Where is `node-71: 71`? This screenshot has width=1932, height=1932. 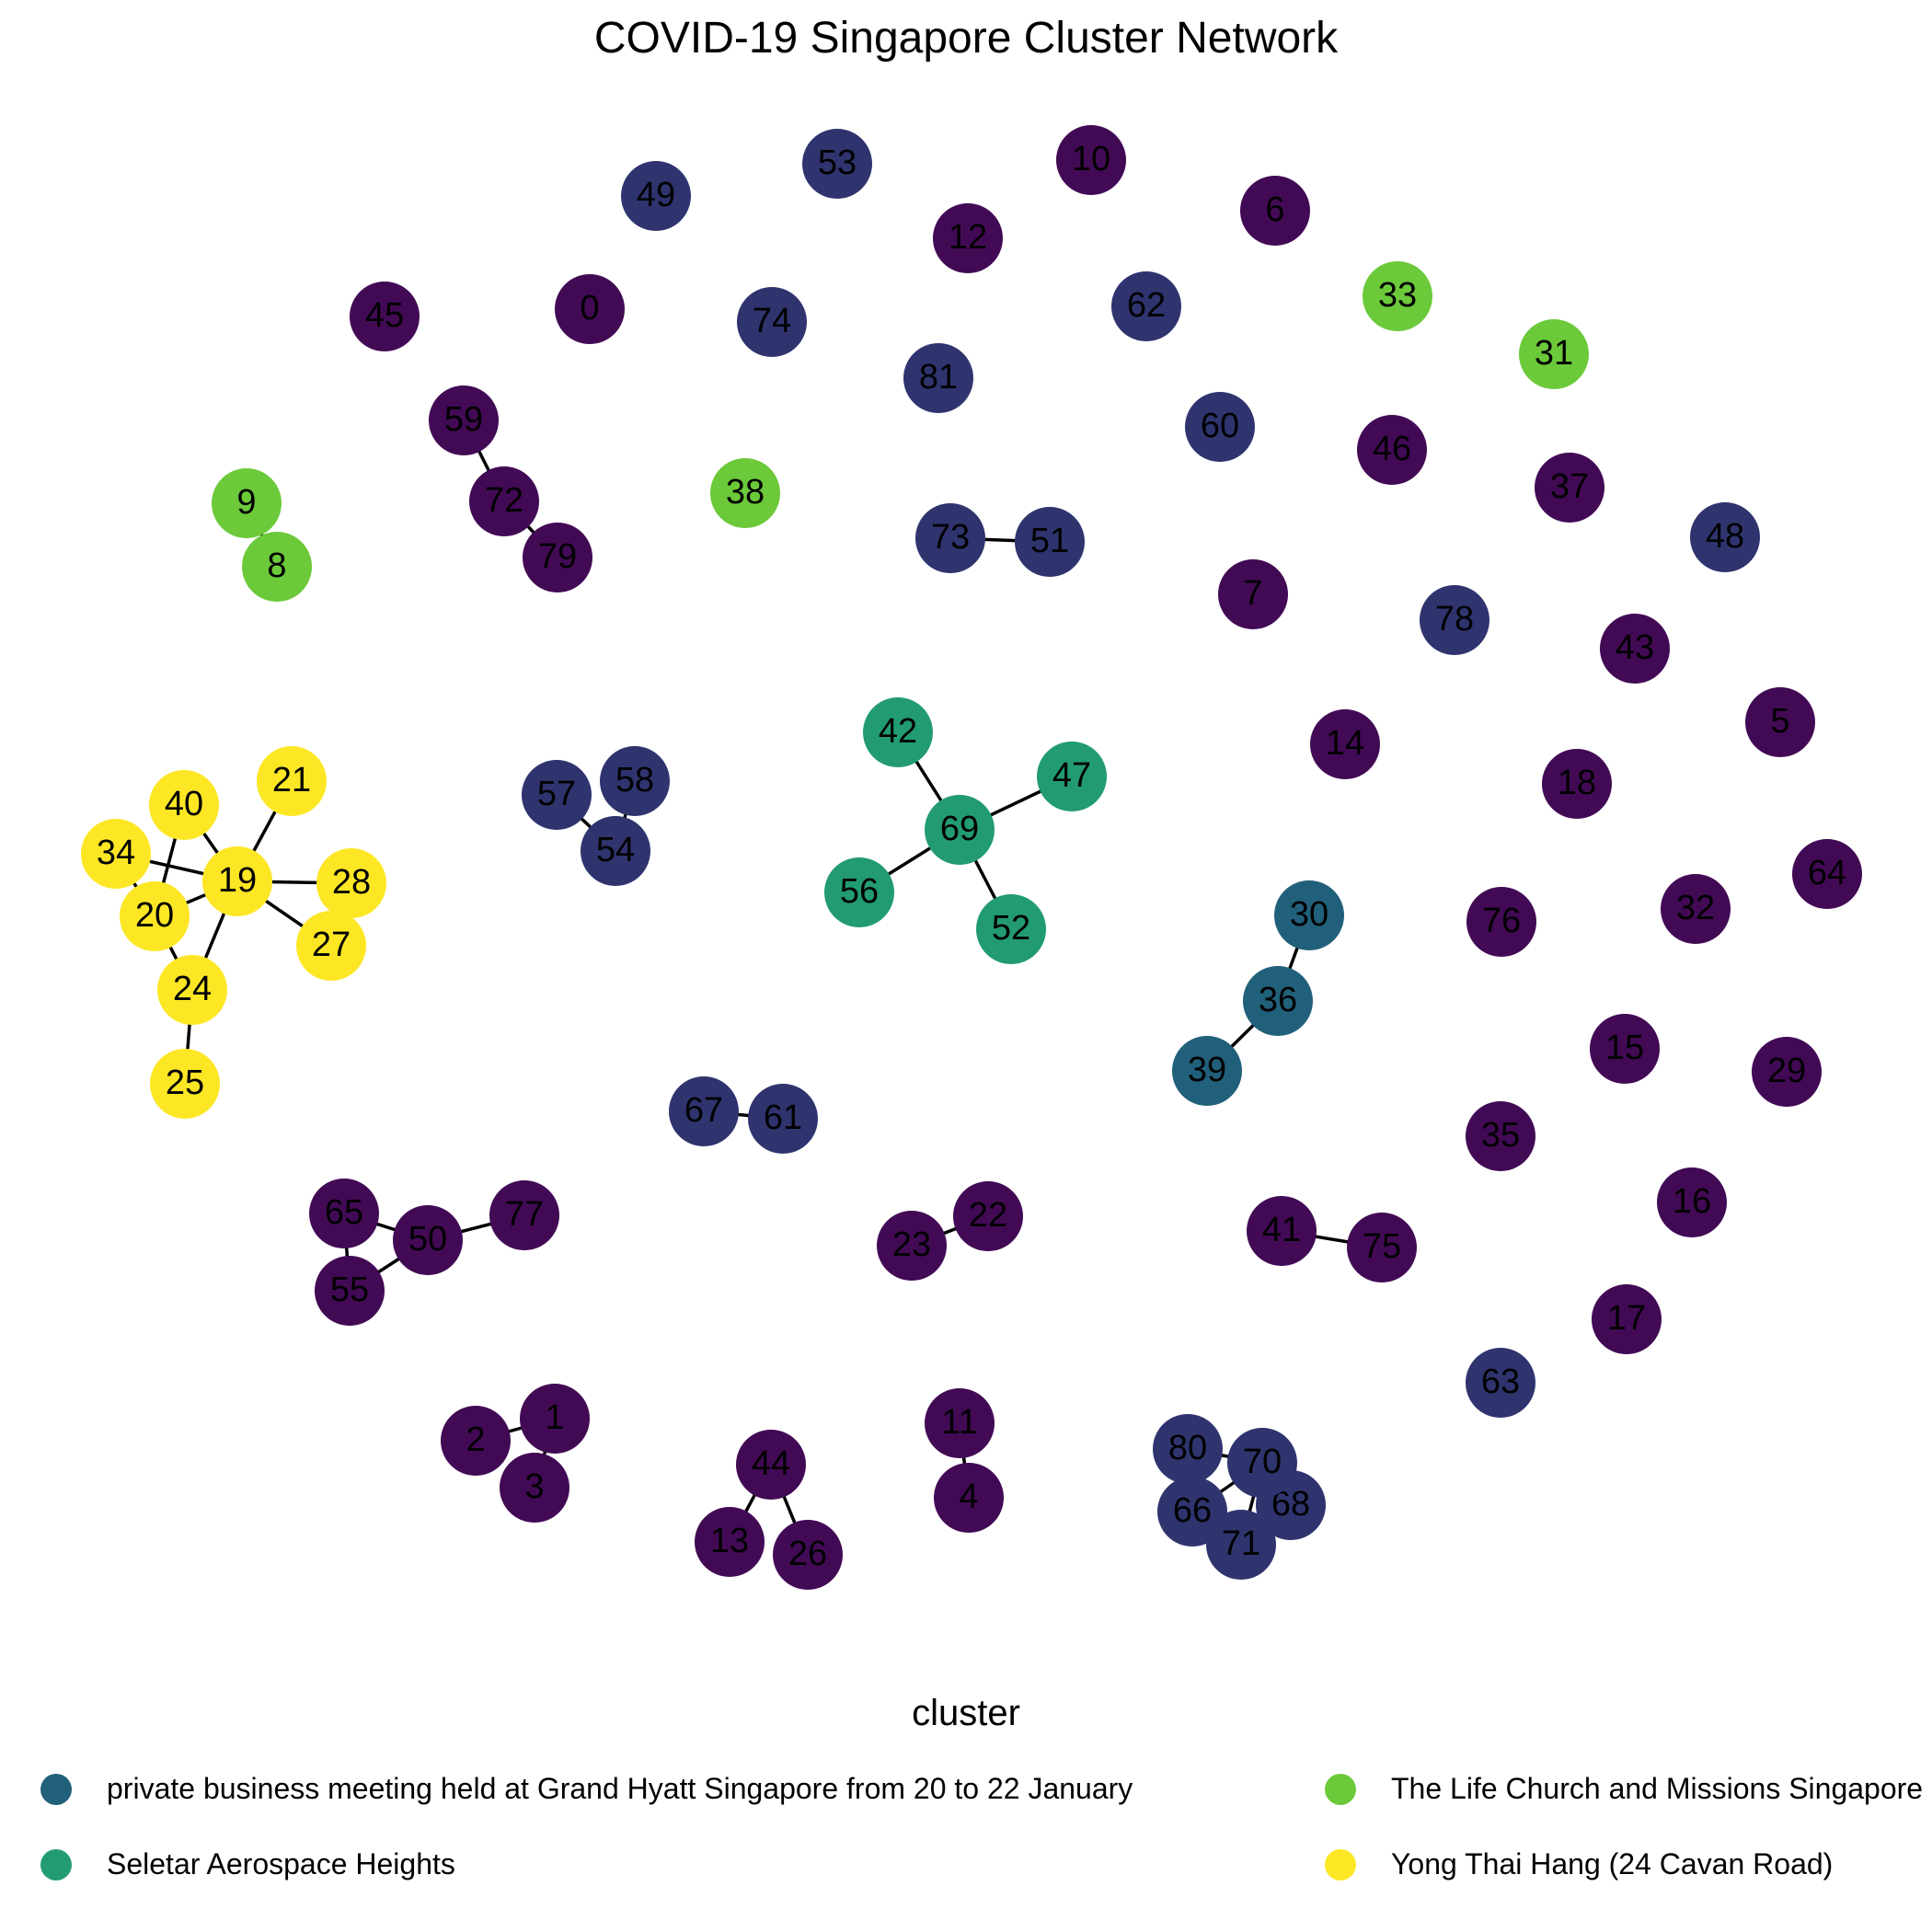 node-71: 71 is located at coordinates (1241, 1545).